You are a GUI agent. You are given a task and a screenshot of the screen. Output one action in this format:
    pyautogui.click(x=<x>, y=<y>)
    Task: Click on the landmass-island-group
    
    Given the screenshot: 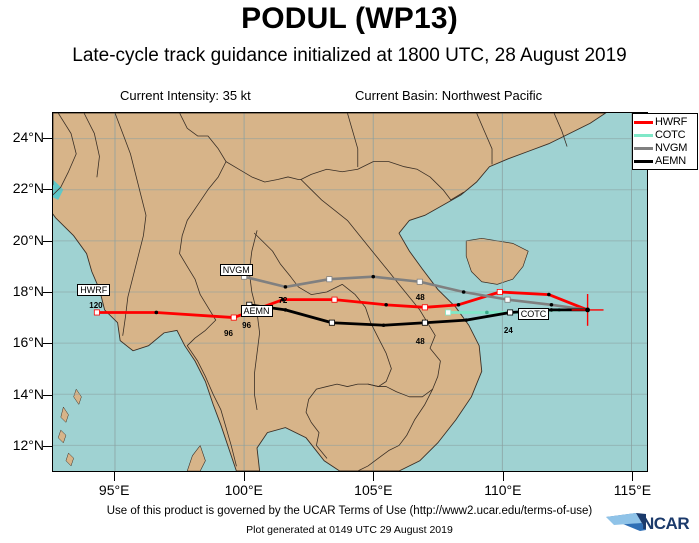 What is the action you would take?
    pyautogui.click(x=196, y=457)
    